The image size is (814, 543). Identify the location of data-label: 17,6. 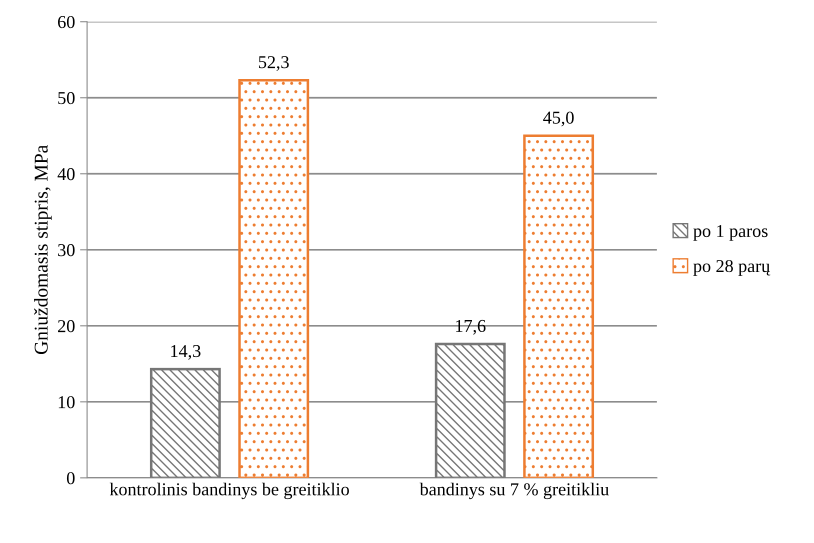
(471, 327).